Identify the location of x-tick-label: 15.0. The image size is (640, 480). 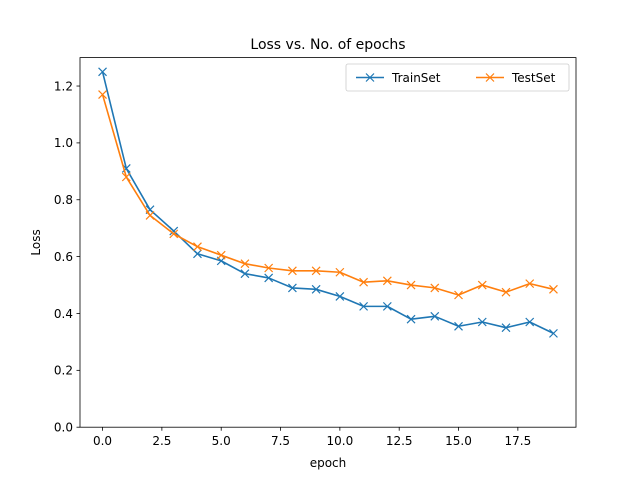
(458, 441).